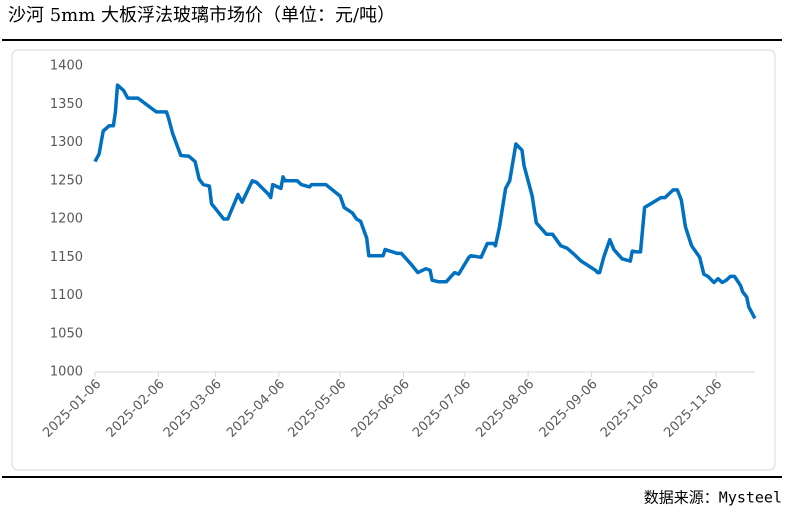  What do you see at coordinates (317, 409) in the screenshot?
I see `x-tick-label: 2025-05-06` at bounding box center [317, 409].